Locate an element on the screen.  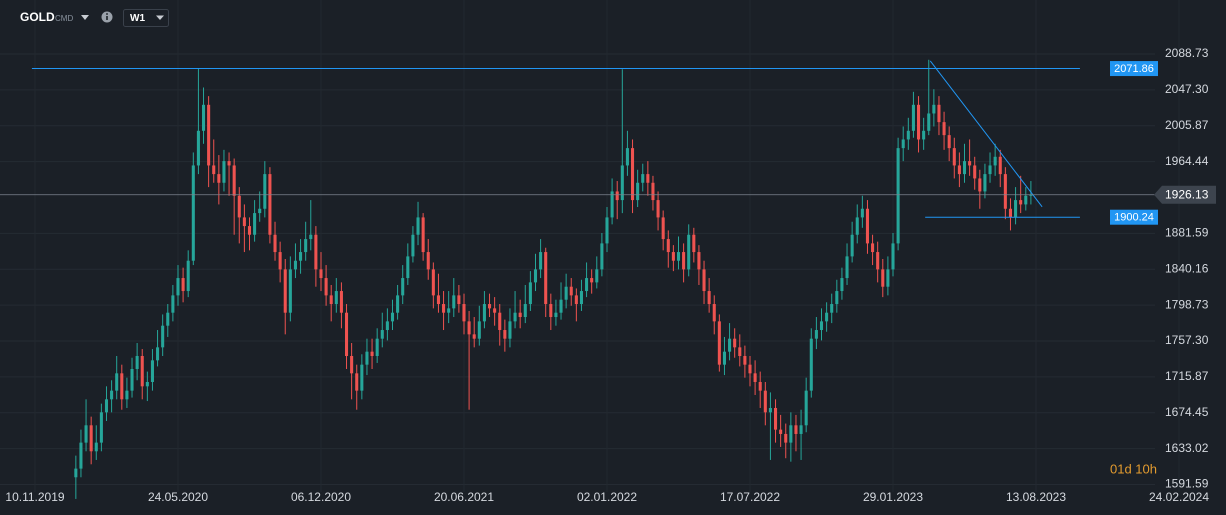
bar-countdown: 01d 10h is located at coordinates (1133, 468).